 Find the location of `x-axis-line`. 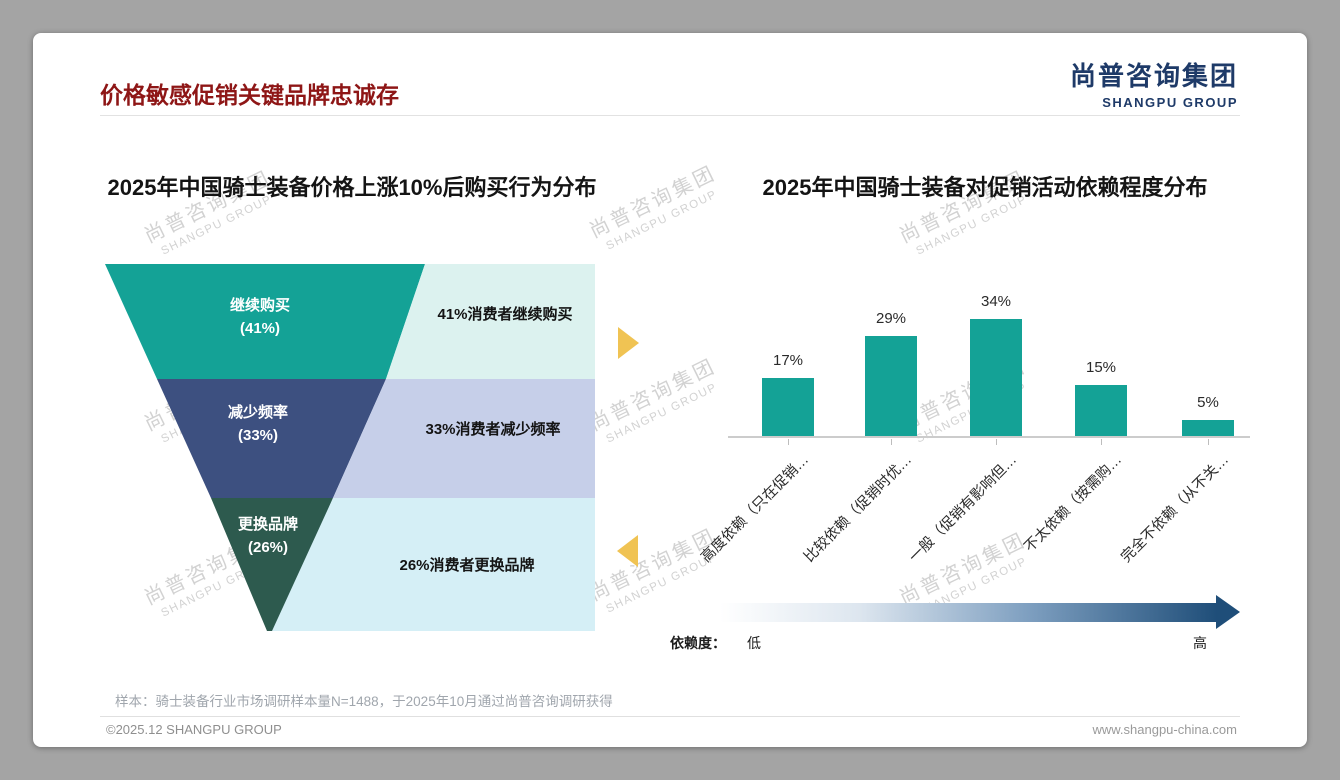

x-axis-line is located at coordinates (989, 437).